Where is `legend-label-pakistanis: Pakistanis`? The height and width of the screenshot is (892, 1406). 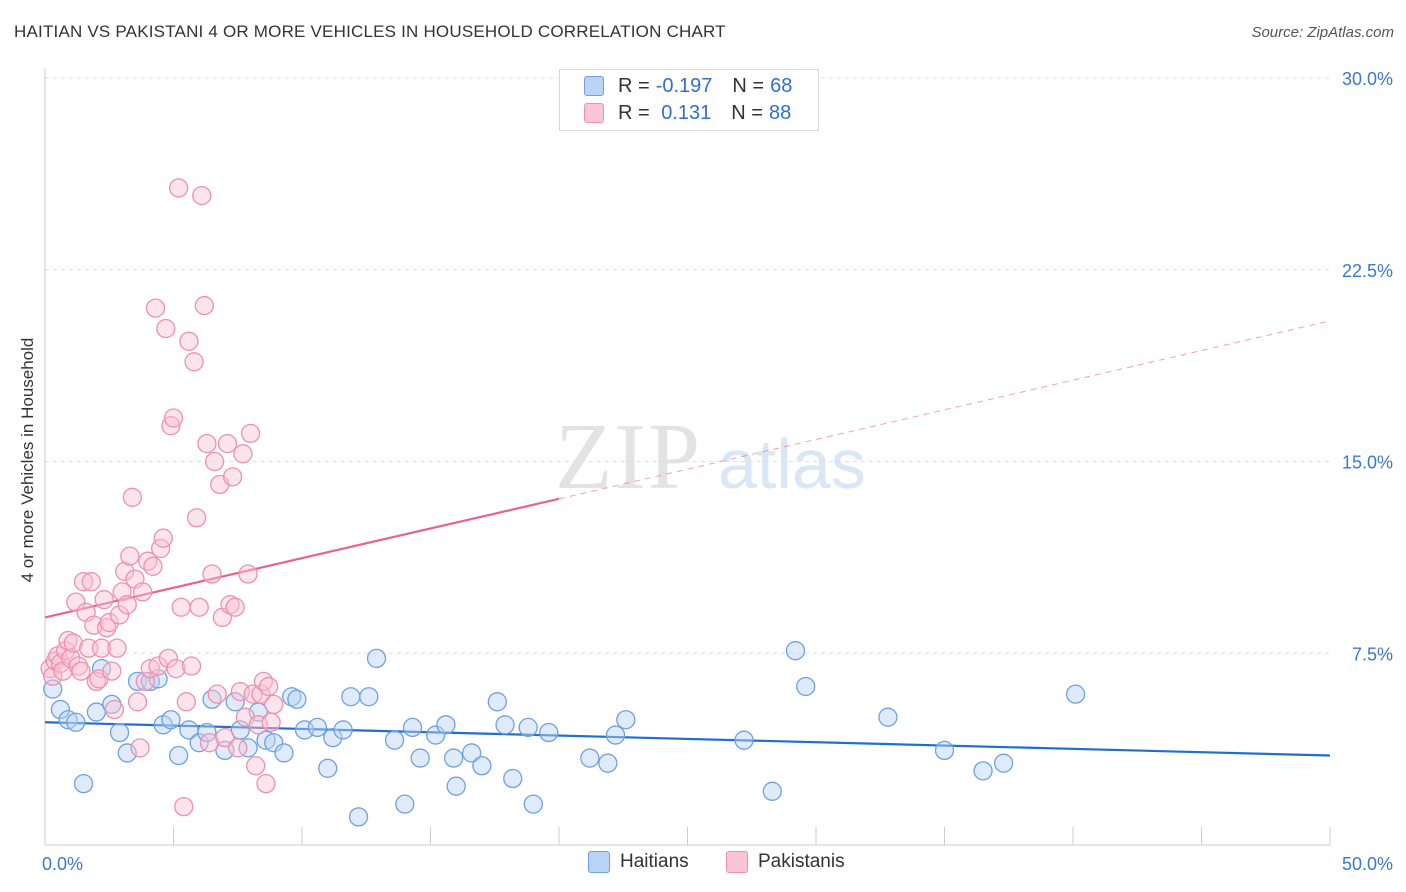 legend-label-pakistanis: Pakistanis is located at coordinates (801, 861).